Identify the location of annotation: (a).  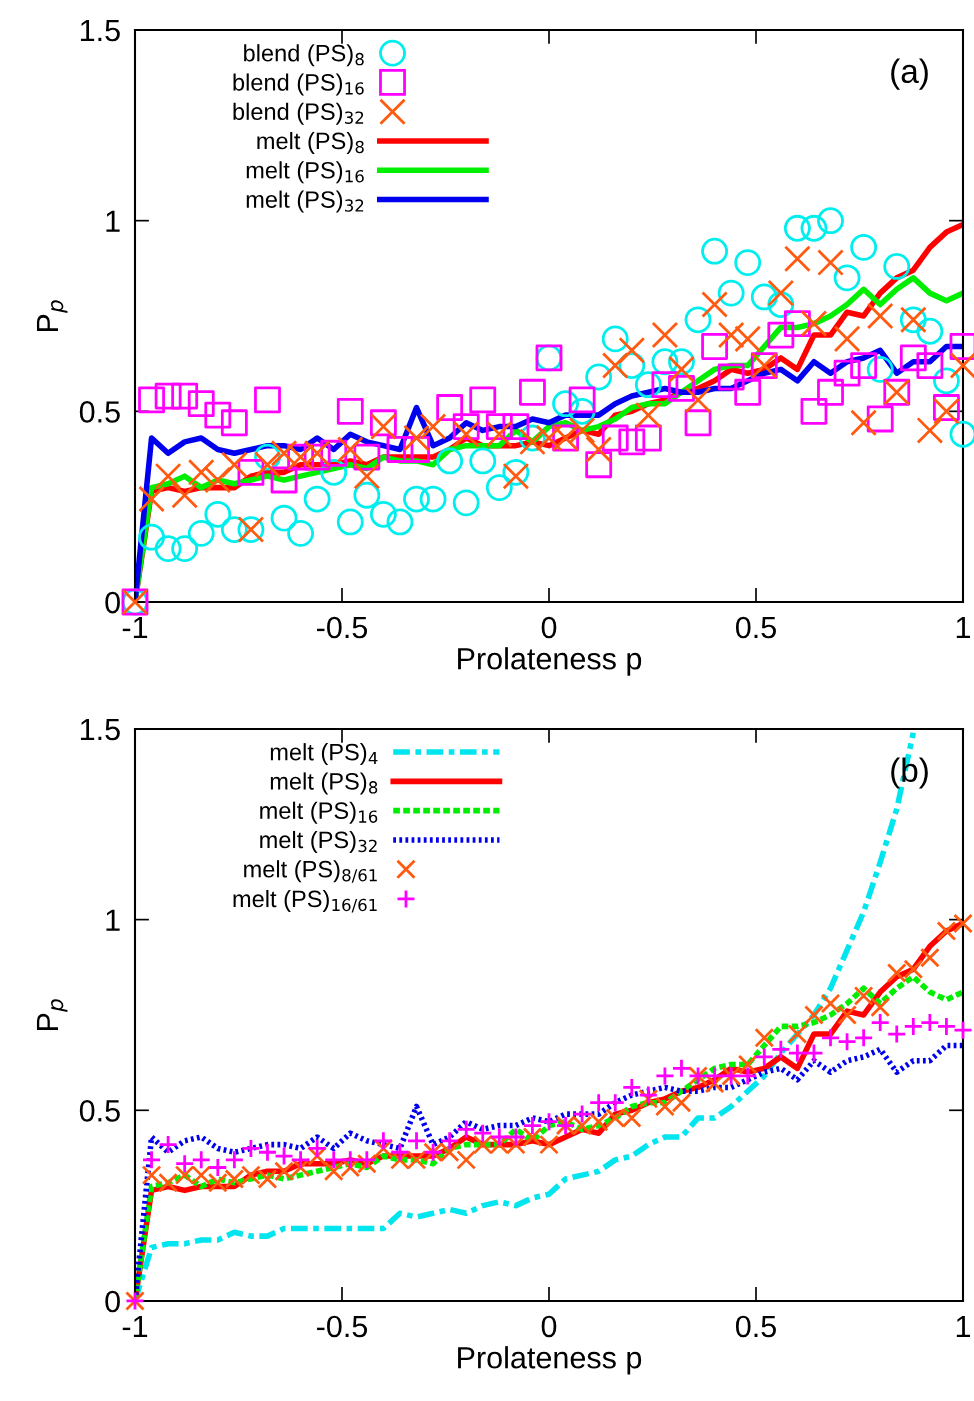
(909, 74).